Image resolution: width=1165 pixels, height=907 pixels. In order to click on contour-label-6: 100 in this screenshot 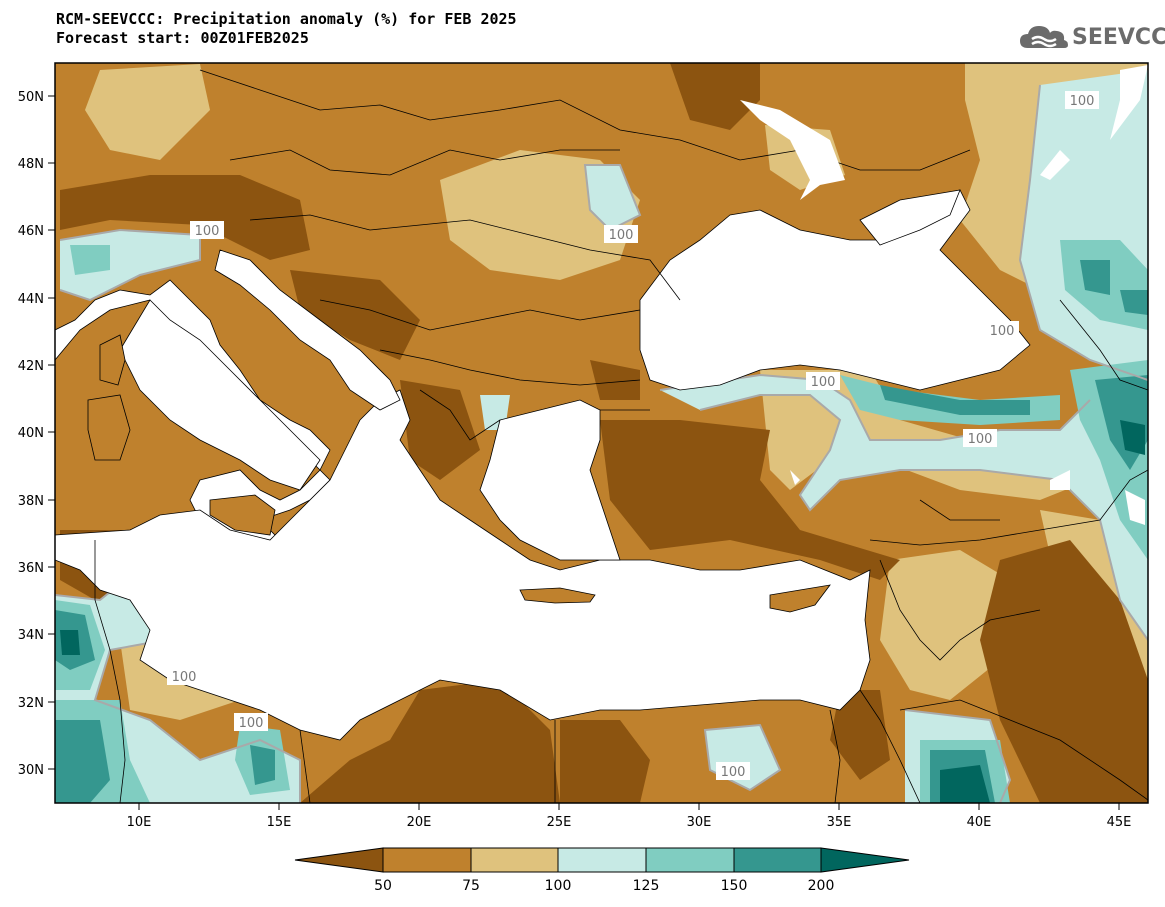, I will do `click(184, 677)`.